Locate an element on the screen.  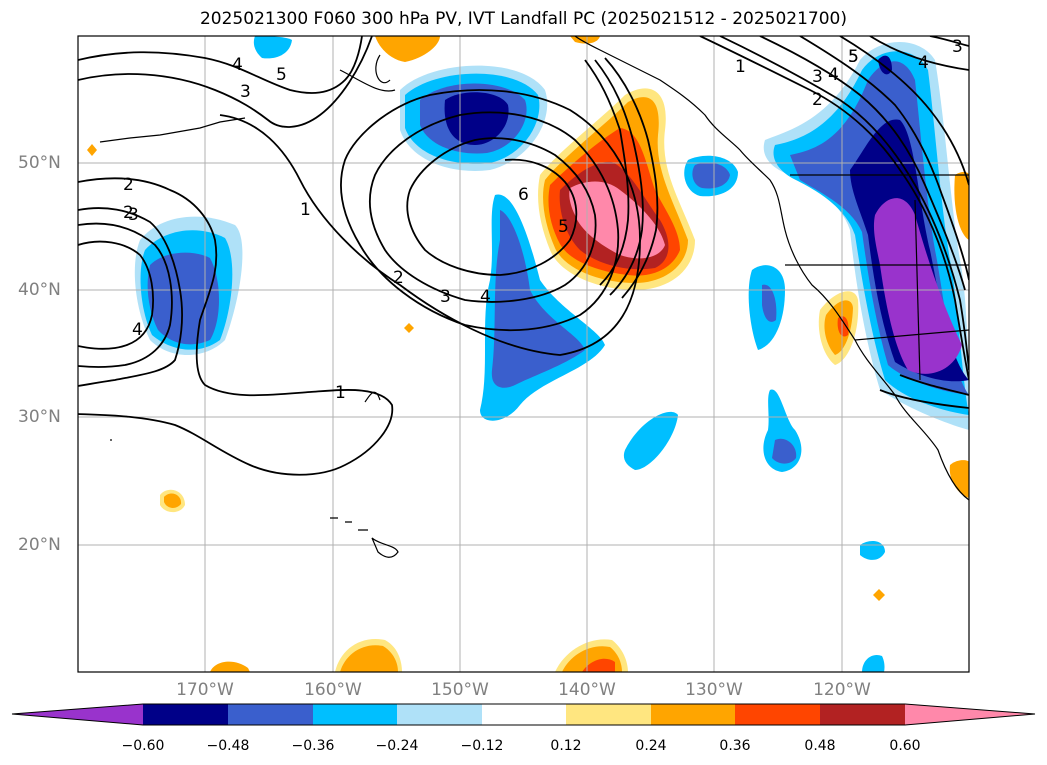
colorbar-max-extension is located at coordinates (970, 714).